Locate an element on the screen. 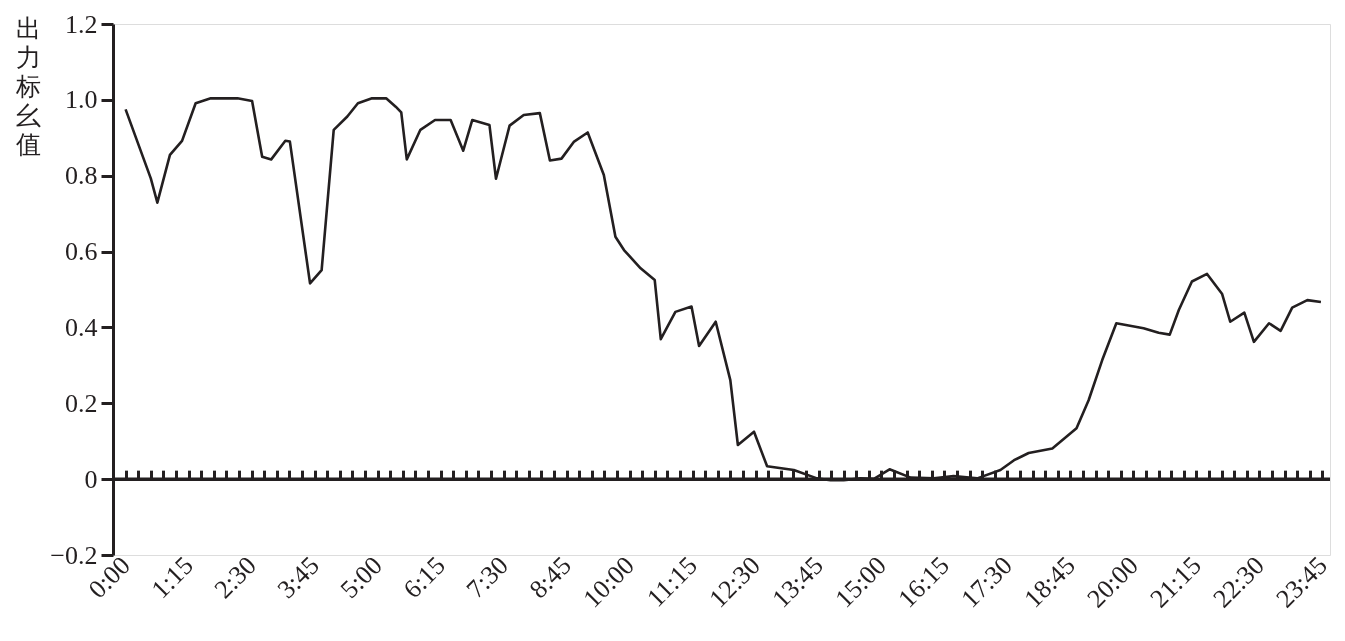 The image size is (1345, 641). y-tick-label: 0.2 is located at coordinates (81, 403).